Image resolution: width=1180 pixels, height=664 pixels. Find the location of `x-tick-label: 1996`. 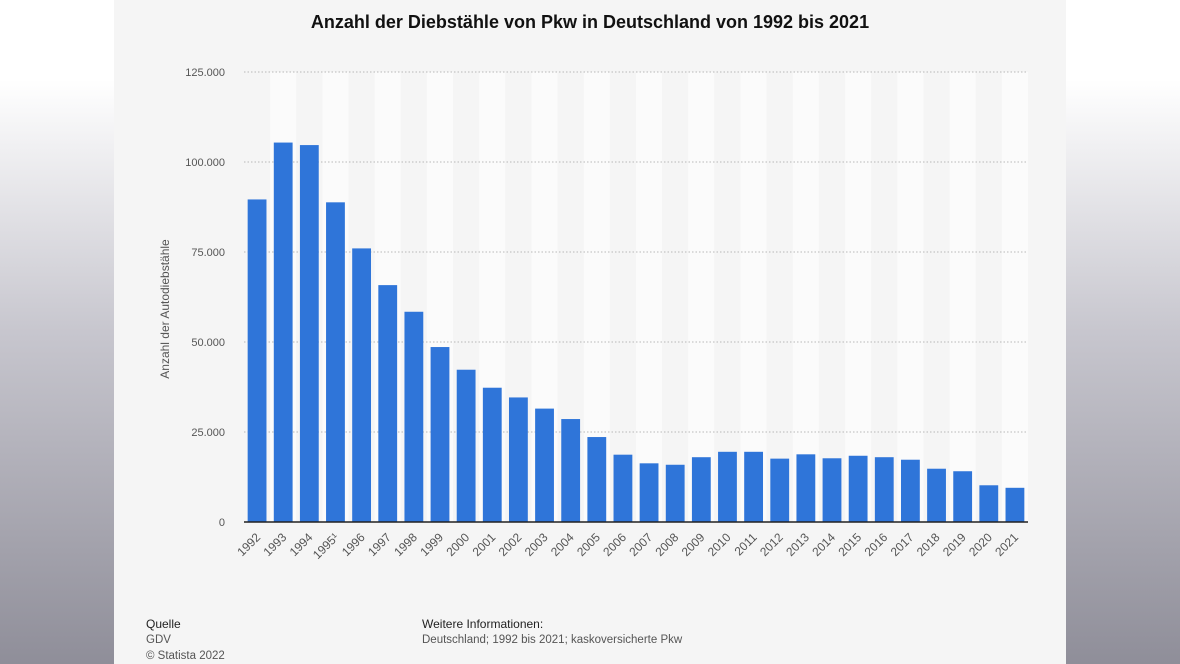

x-tick-label: 1996 is located at coordinates (353, 544).